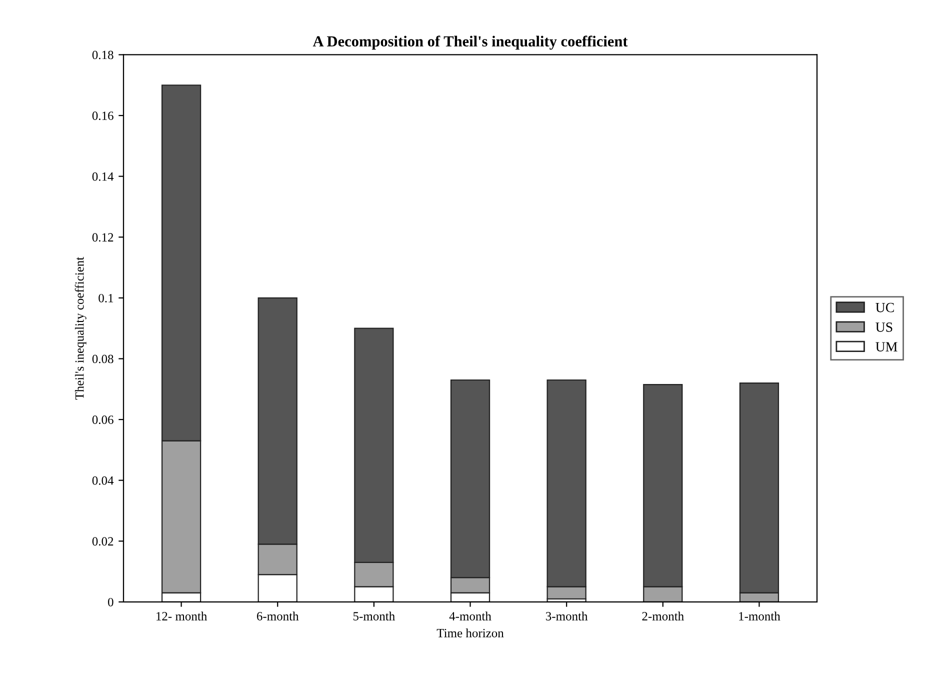 The width and height of the screenshot is (950, 684). I want to click on y-tick-label: 0.12, so click(103, 237).